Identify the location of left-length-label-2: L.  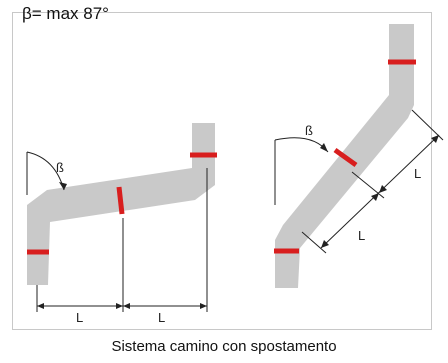
(161, 317).